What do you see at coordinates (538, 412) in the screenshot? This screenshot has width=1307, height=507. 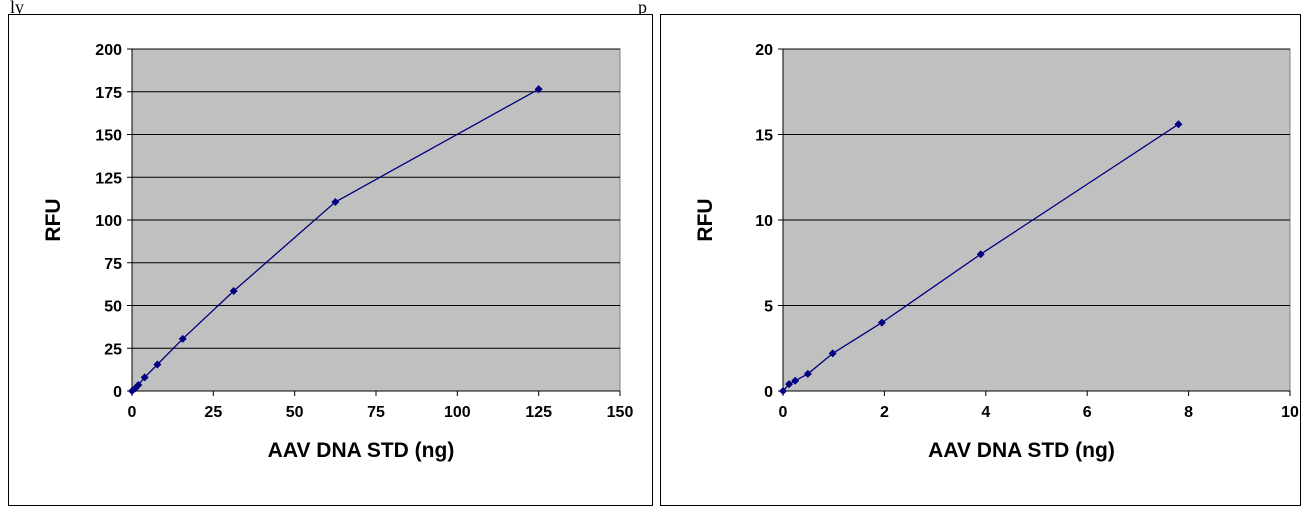 I see `x-tick-label: 125` at bounding box center [538, 412].